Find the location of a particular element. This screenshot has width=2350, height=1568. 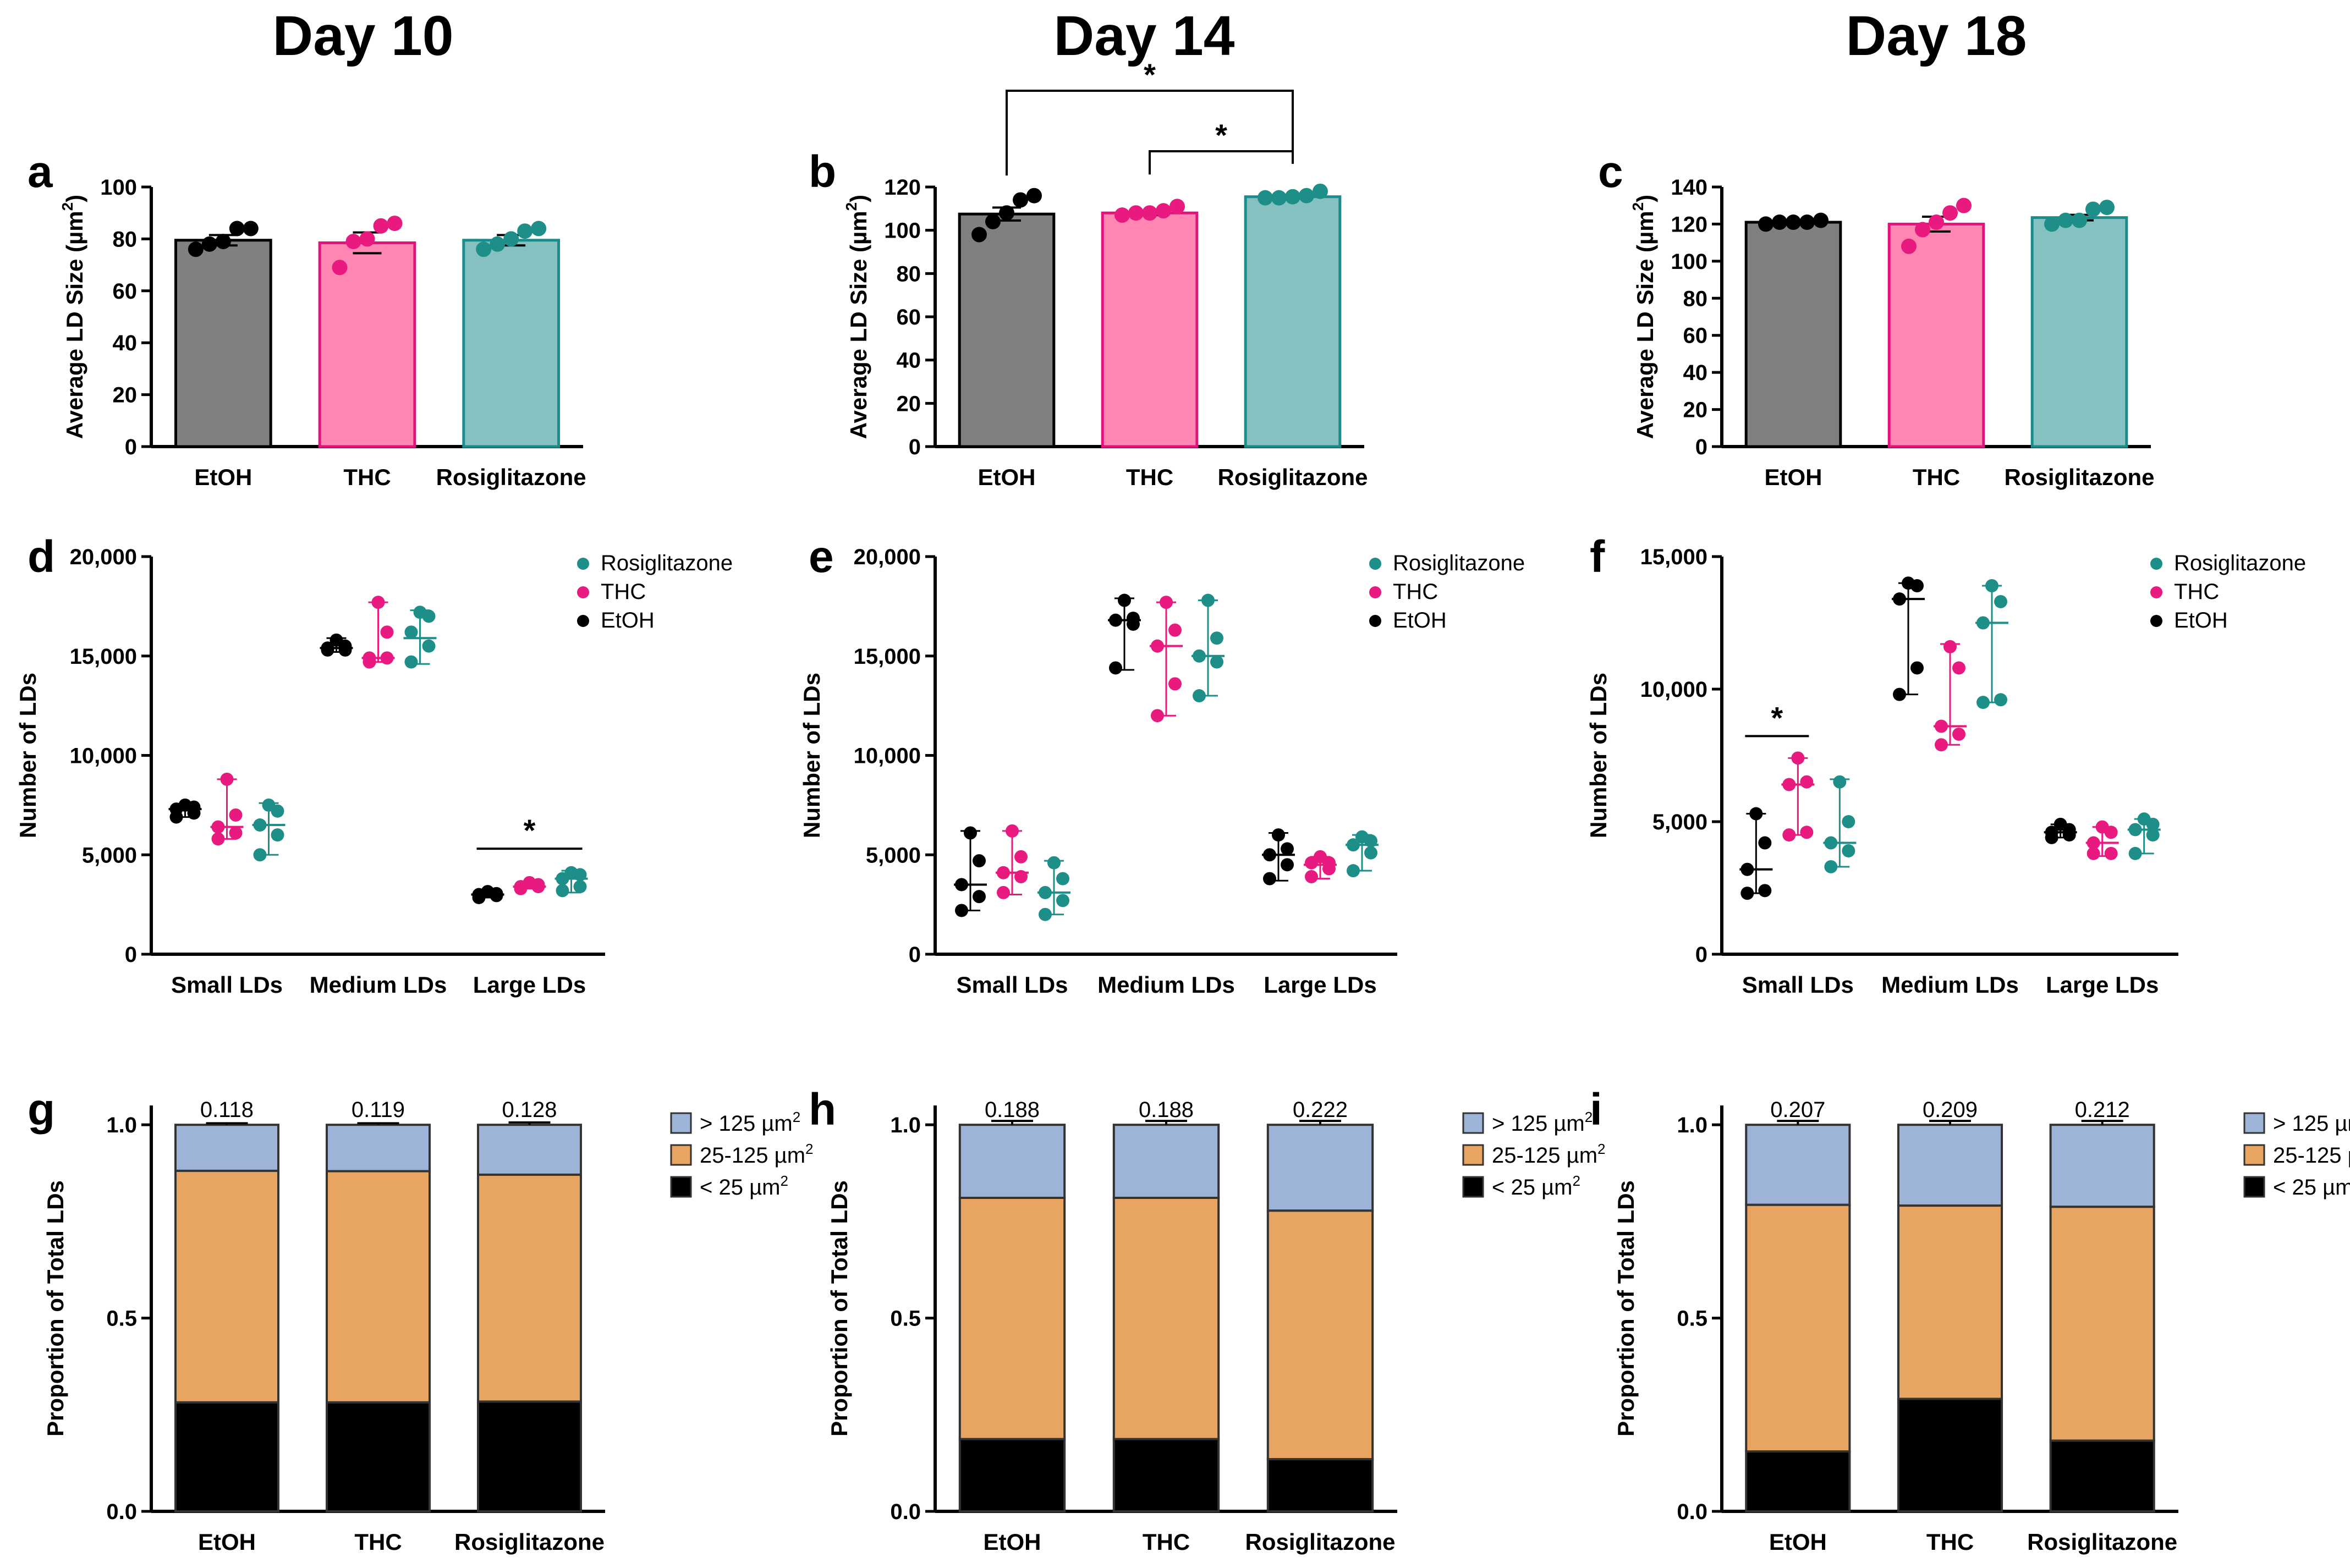

panel-letter: f is located at coordinates (1598, 557).